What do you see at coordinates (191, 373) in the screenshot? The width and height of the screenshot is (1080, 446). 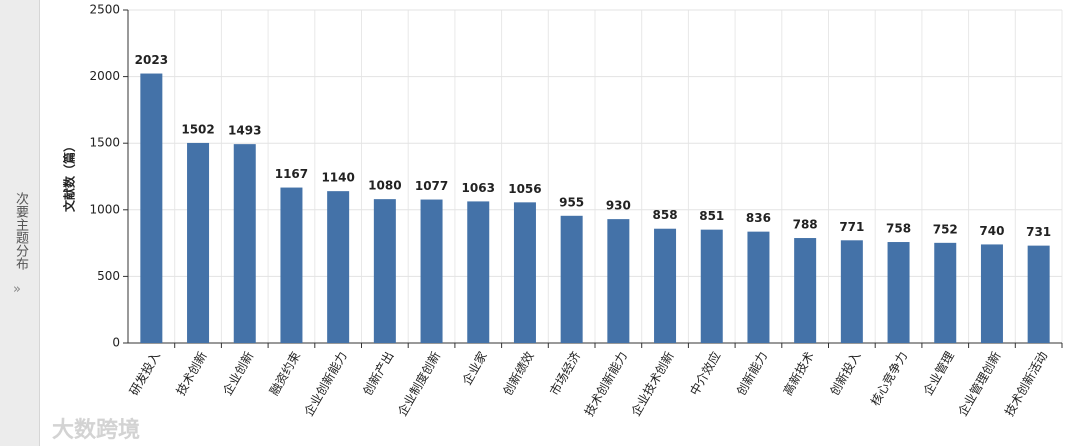 I see `x-tick-label: 技术创新` at bounding box center [191, 373].